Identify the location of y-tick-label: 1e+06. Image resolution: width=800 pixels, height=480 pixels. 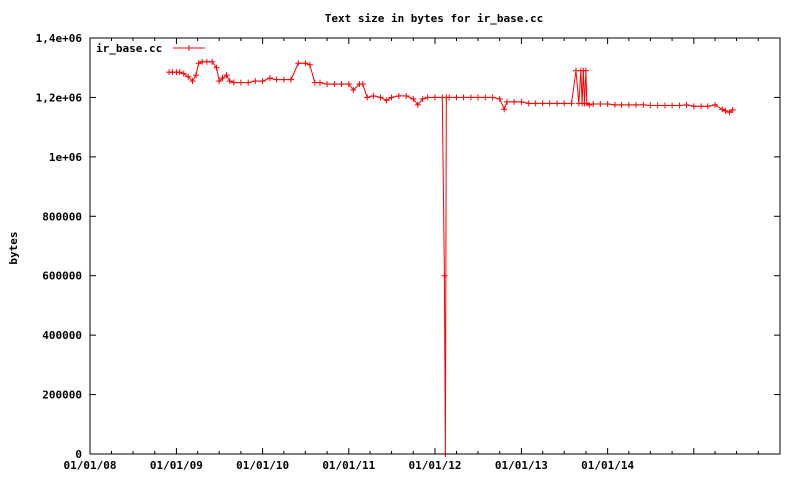
(65, 157).